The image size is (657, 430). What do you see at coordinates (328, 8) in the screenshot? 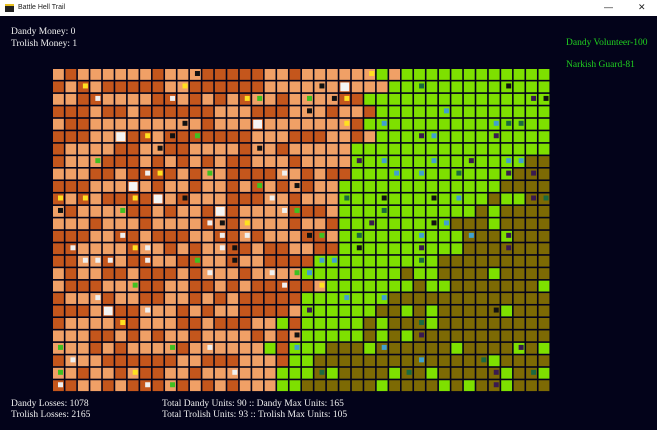
I see `title-bar: Battle Hell Trail — ✕` at bounding box center [328, 8].